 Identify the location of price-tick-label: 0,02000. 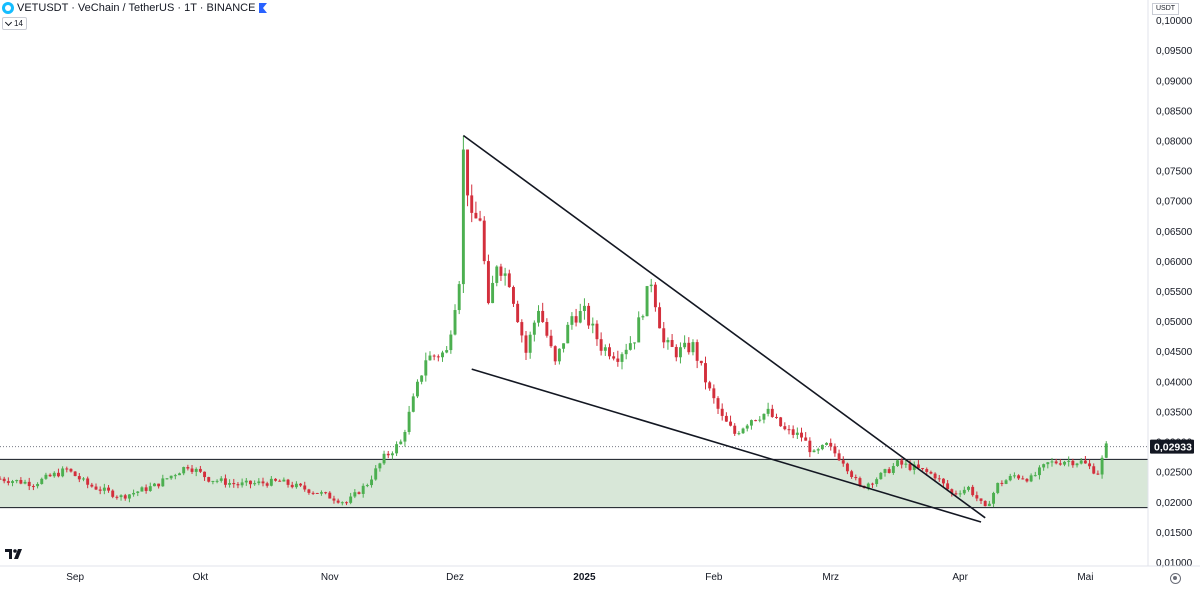
(1174, 503).